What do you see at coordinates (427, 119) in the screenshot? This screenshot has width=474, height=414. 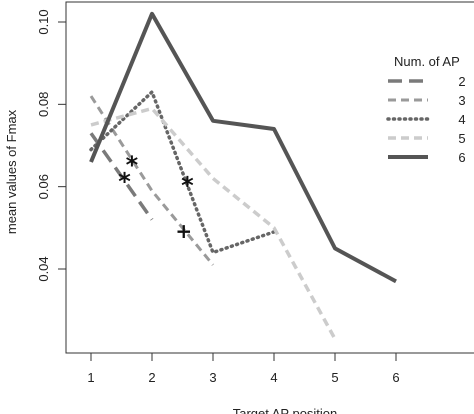 I see `legend: Num. of AP 2 3 4 5 6` at bounding box center [427, 119].